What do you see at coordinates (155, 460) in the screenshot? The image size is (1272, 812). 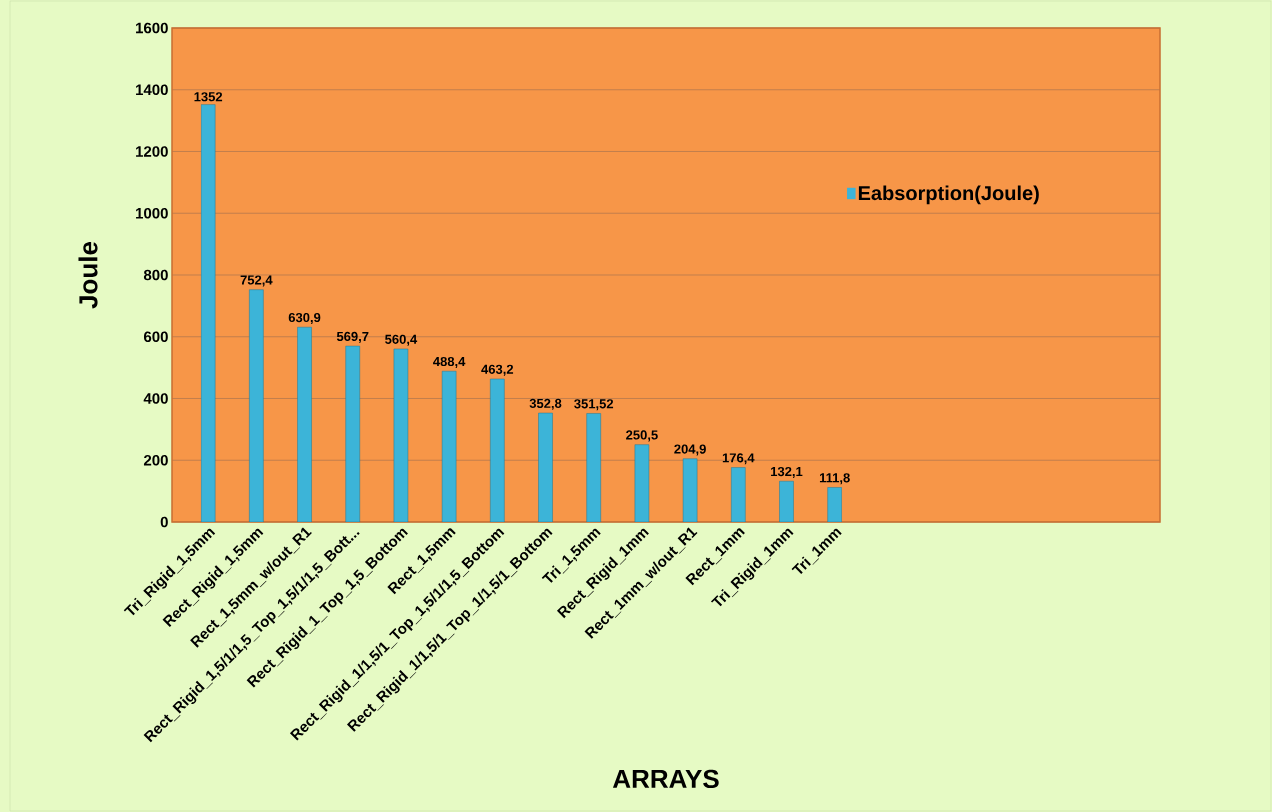 I see `y-tick-label: 200` at bounding box center [155, 460].